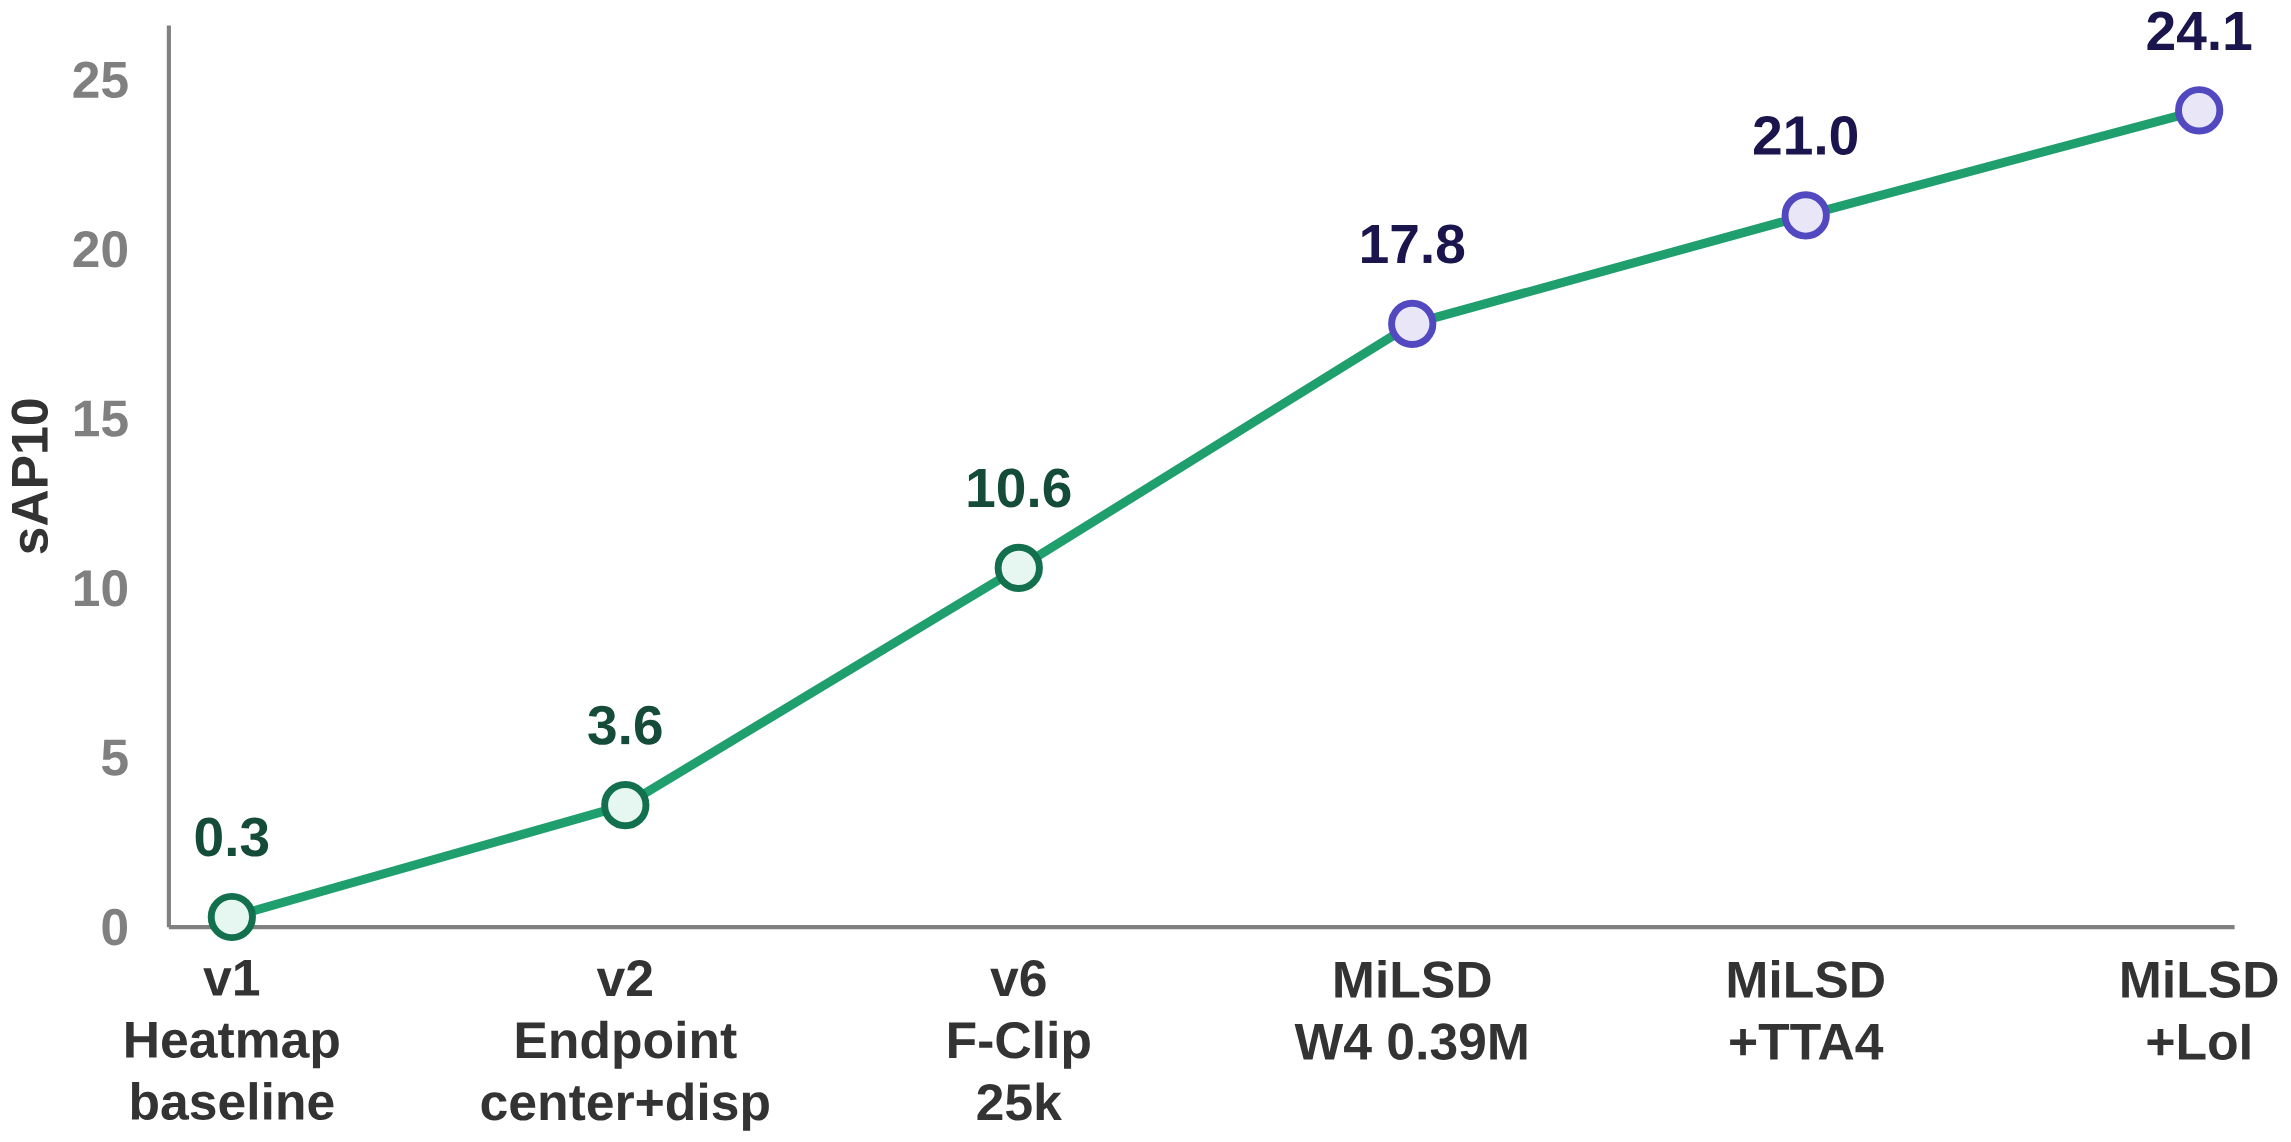 The height and width of the screenshot is (1142, 2291). I want to click on y-tick-label: 5, so click(115, 757).